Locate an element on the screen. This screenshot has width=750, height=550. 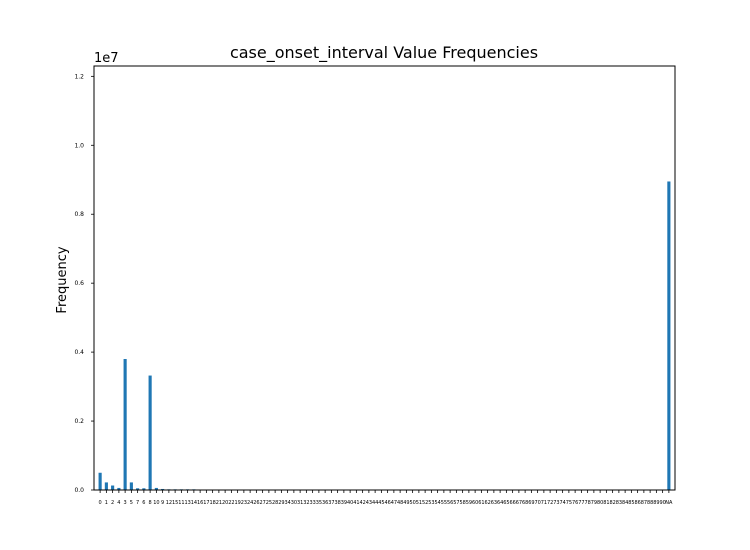
x-tick-label: 83 is located at coordinates (619, 503).